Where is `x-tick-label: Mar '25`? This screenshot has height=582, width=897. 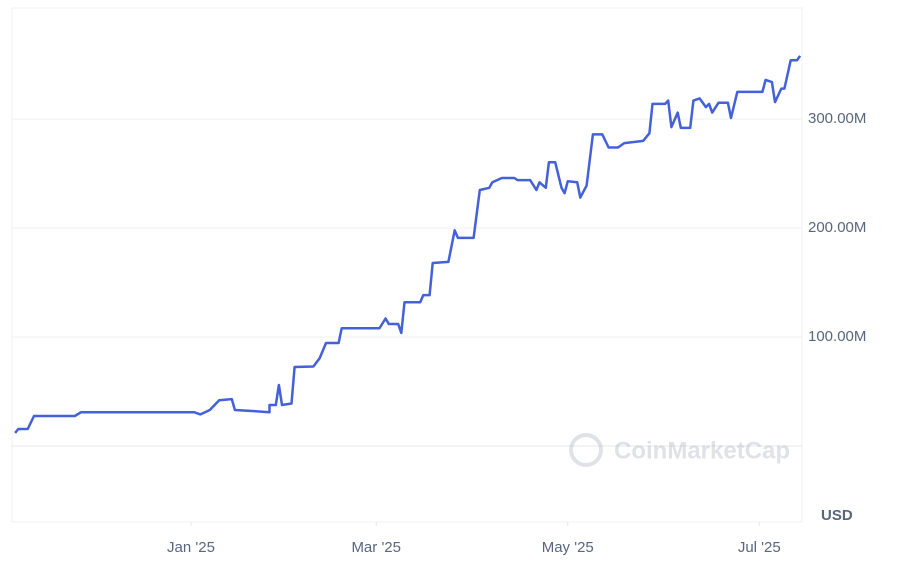
x-tick-label: Mar '25 is located at coordinates (376, 547).